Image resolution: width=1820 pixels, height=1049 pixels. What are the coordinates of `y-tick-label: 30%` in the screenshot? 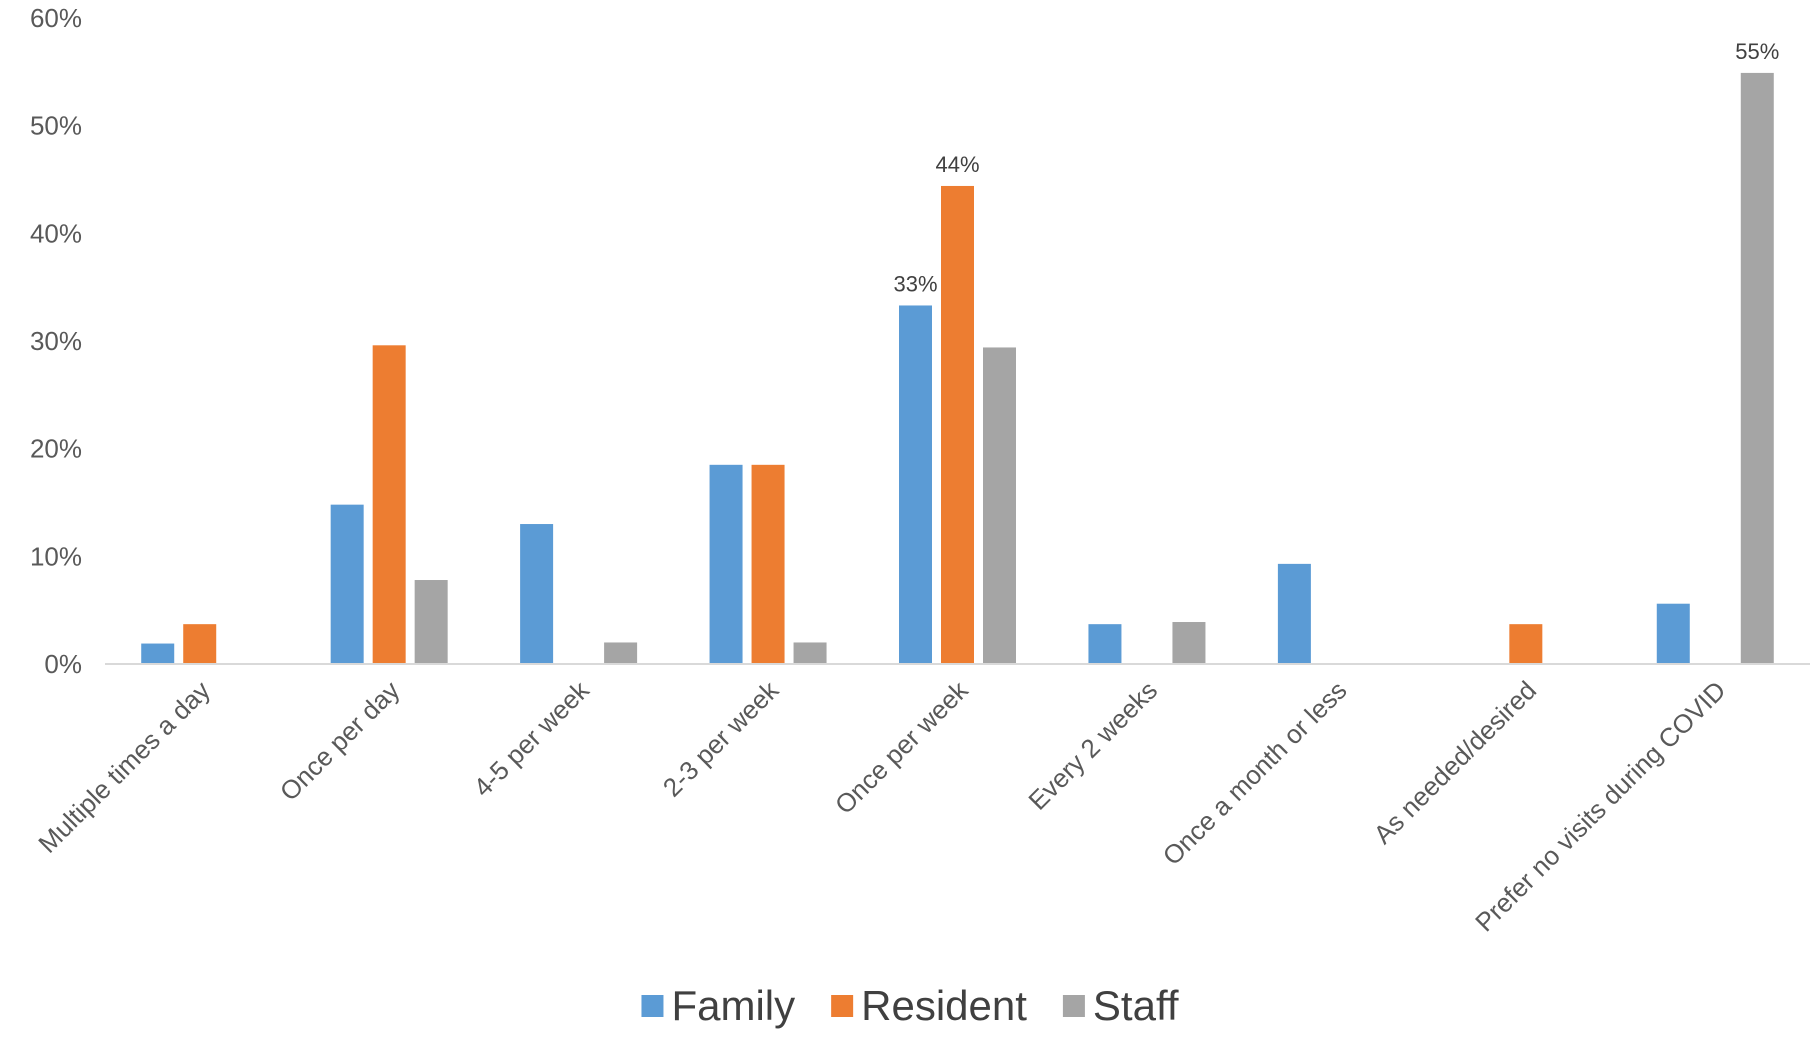 It's located at (56, 341).